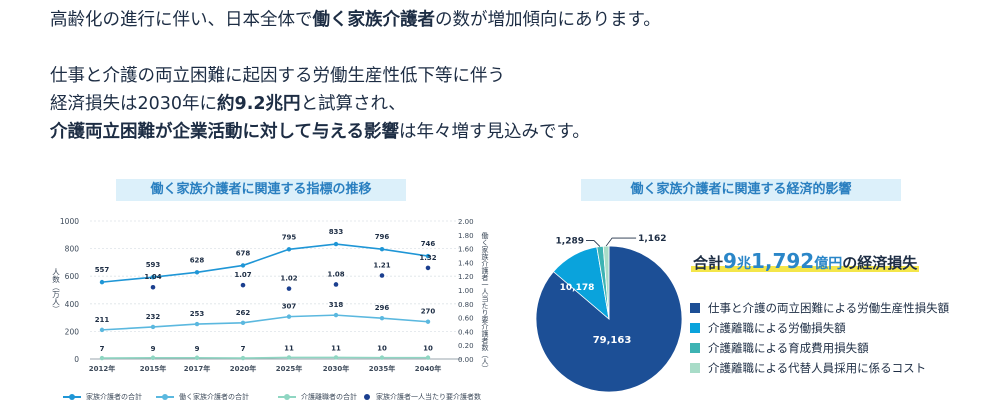  What do you see at coordinates (320, 132) in the screenshot?
I see `intro-line-4: 介護両立困難が企業活動に対して与える影響は年々増す見込みです。` at bounding box center [320, 132].